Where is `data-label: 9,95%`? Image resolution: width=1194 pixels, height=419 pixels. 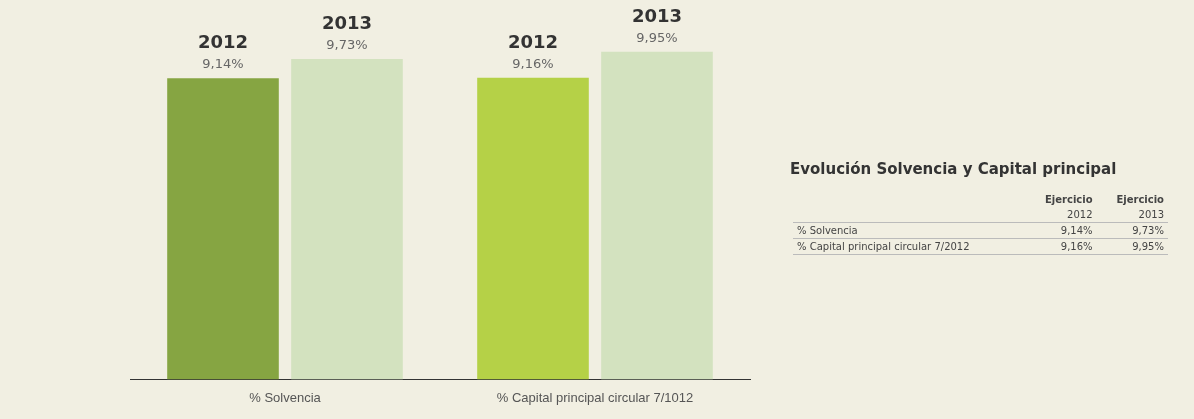 data-label: 9,95% is located at coordinates (657, 37).